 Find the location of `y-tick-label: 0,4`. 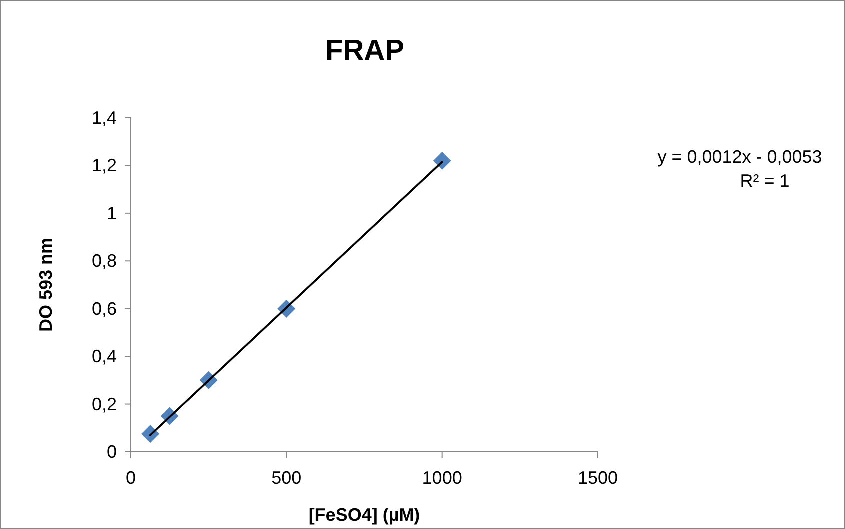

y-tick-label: 0,4 is located at coordinates (104, 356).